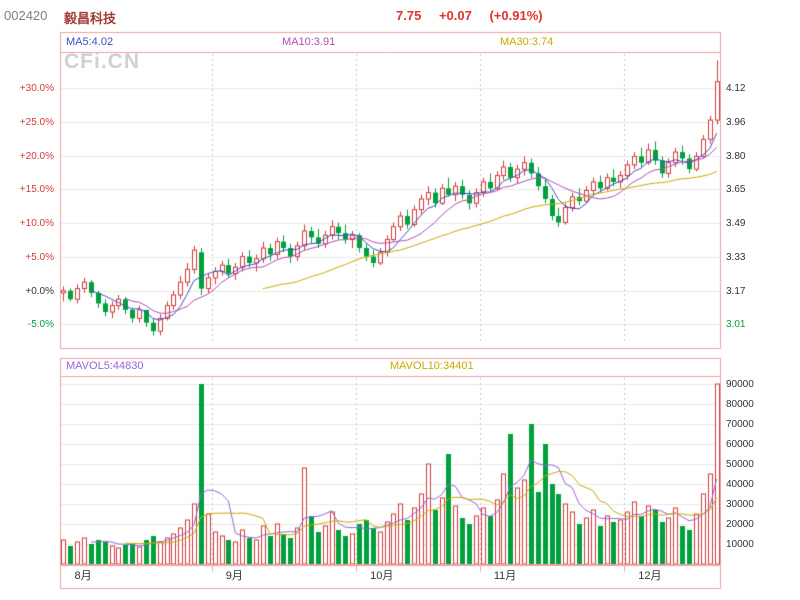 The height and width of the screenshot is (600, 800). I want to click on watermark-cfi-logo: CFi.CN, so click(102, 61).